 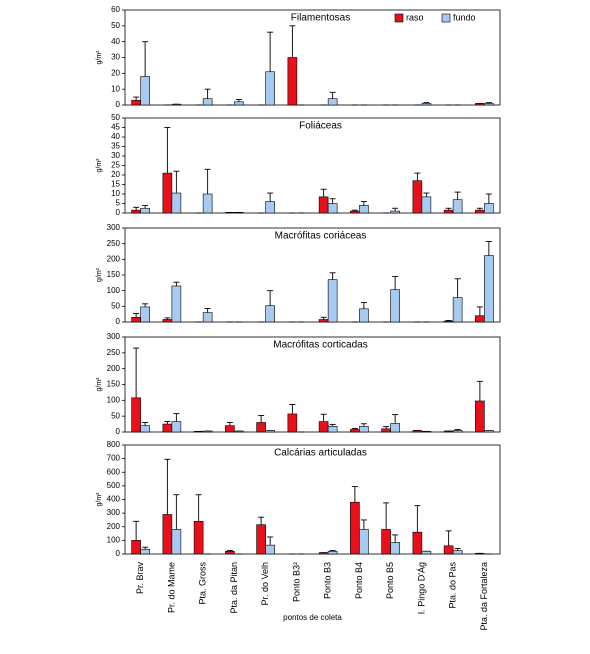 What do you see at coordinates (114, 274) in the screenshot?
I see `y-tick-label: 150` at bounding box center [114, 274].